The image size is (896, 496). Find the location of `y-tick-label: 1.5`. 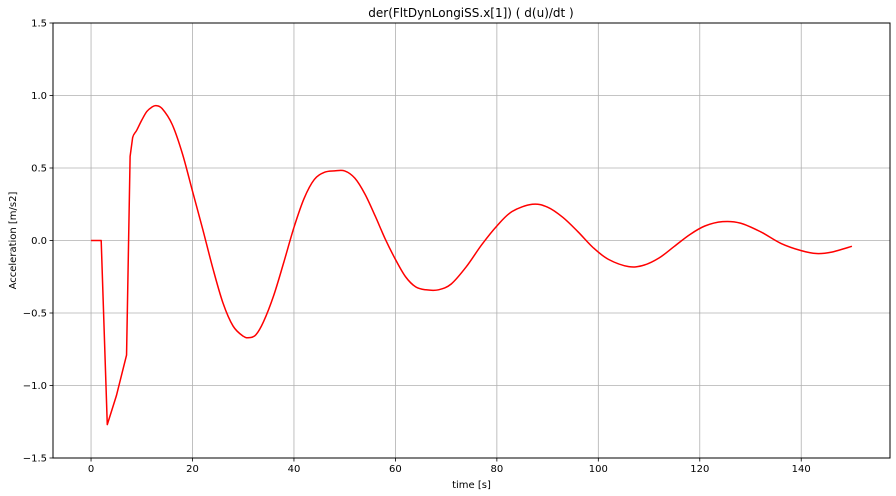

y-tick-label: 1.5 is located at coordinates (39, 24).